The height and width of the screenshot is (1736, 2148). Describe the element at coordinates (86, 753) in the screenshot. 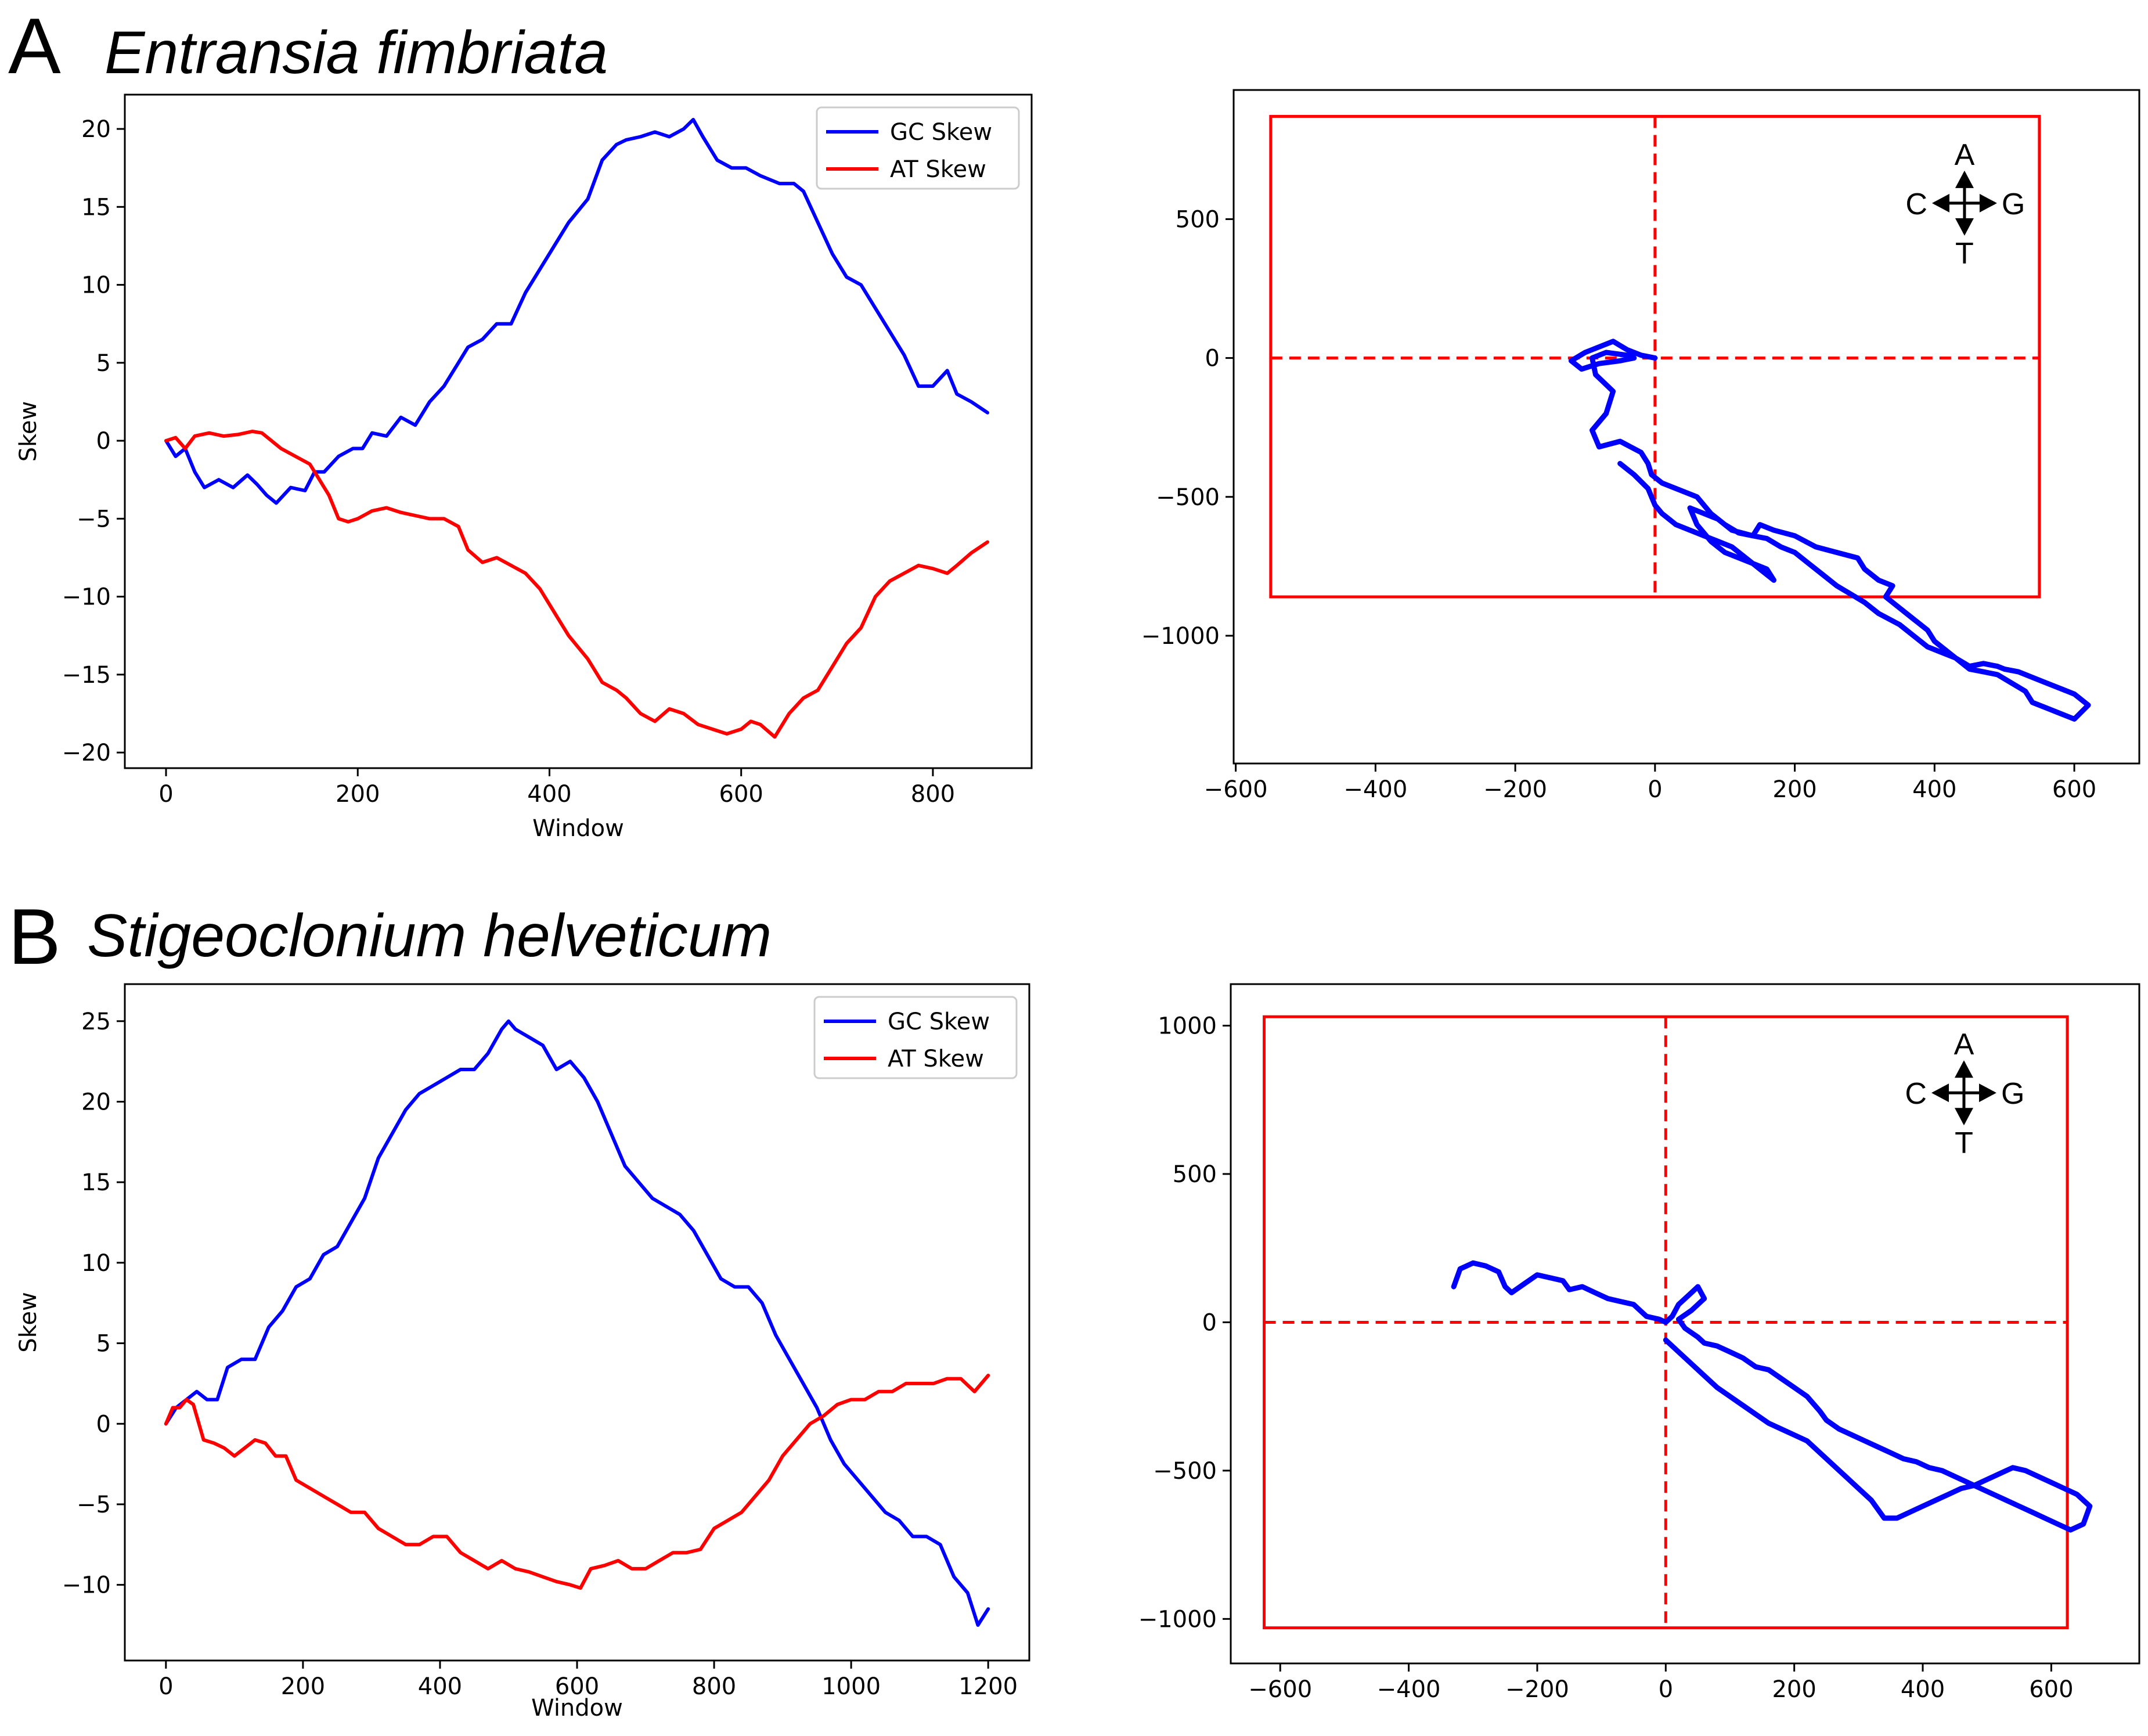

I see `y-tick-label: −20` at that location.